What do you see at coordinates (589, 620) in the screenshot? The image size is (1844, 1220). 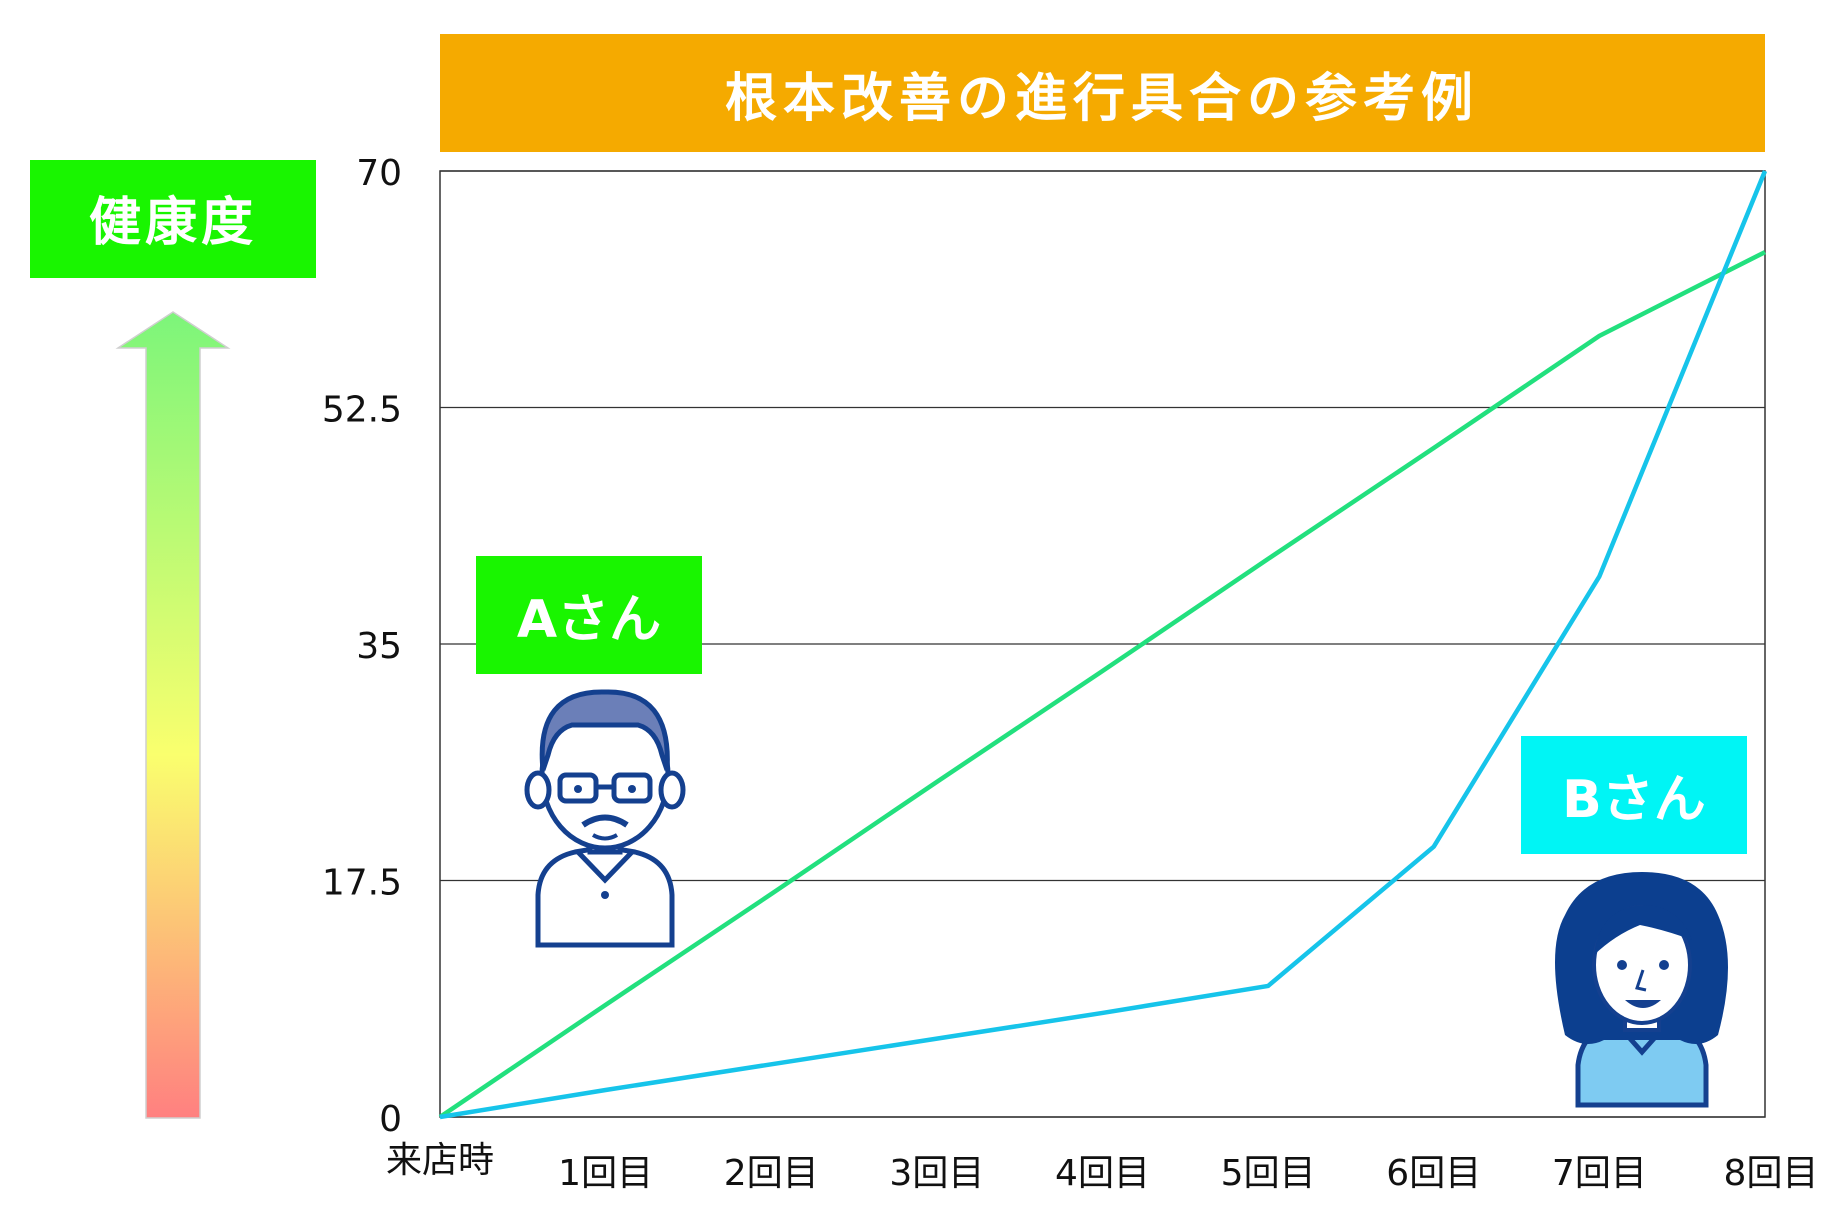 I see `person-a-label: Aさん` at bounding box center [589, 620].